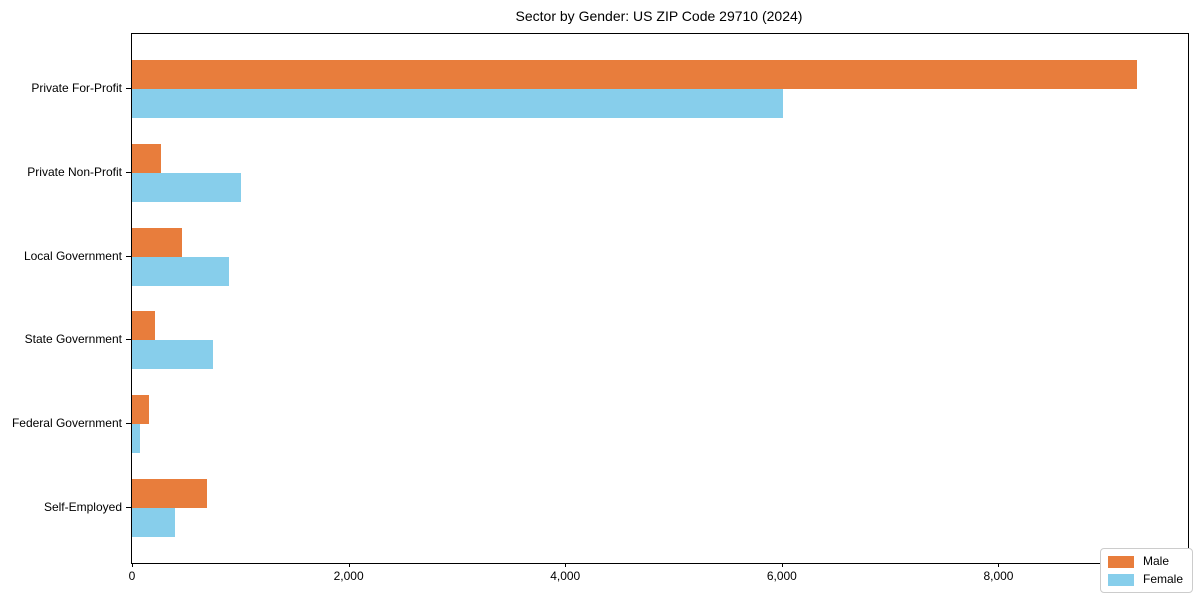 The width and height of the screenshot is (1200, 600). What do you see at coordinates (565, 576) in the screenshot?
I see `x-tick-label-4-000: 4,000` at bounding box center [565, 576].